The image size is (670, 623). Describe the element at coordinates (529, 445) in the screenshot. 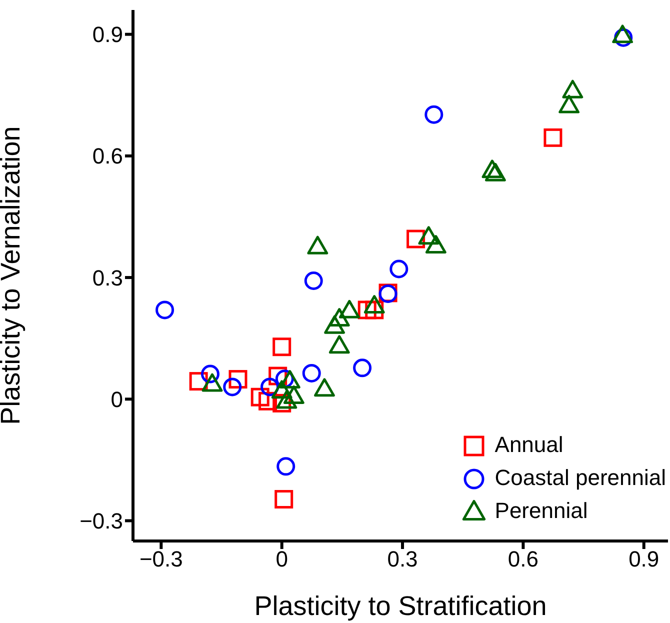

I see `legend-label: Annual` at that location.